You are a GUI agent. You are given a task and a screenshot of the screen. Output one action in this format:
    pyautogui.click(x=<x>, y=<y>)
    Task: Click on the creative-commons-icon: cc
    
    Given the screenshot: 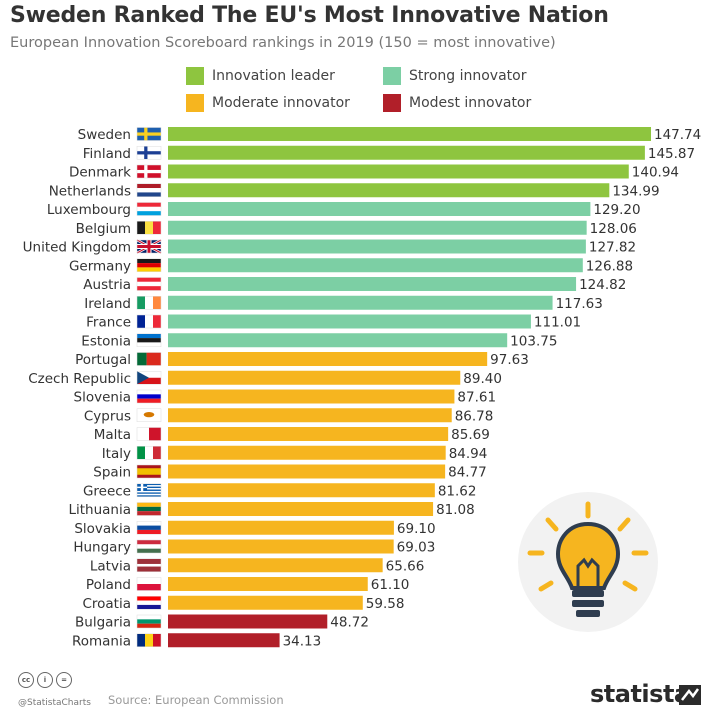 What is the action you would take?
    pyautogui.click(x=26, y=680)
    